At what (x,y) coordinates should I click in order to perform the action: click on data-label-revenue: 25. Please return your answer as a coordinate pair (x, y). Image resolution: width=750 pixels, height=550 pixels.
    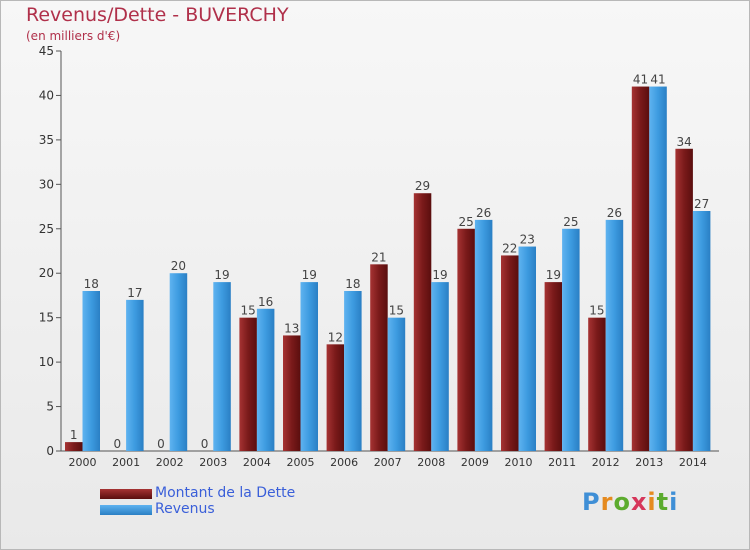
    Looking at the image, I should click on (570, 222).